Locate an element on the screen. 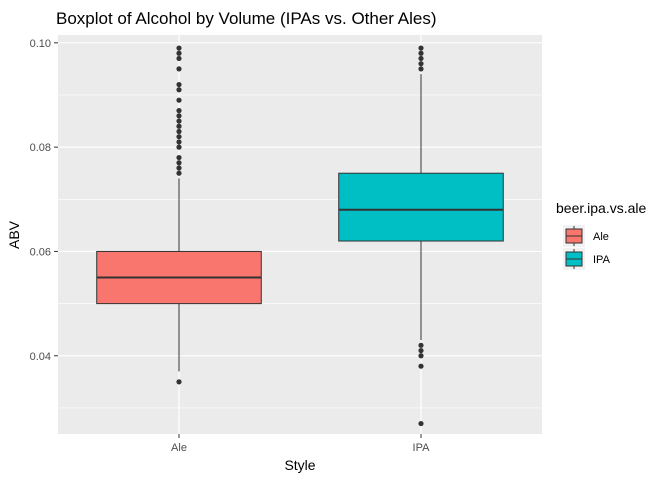 The height and width of the screenshot is (485, 672). x-tick-label: Ale is located at coordinates (179, 448).